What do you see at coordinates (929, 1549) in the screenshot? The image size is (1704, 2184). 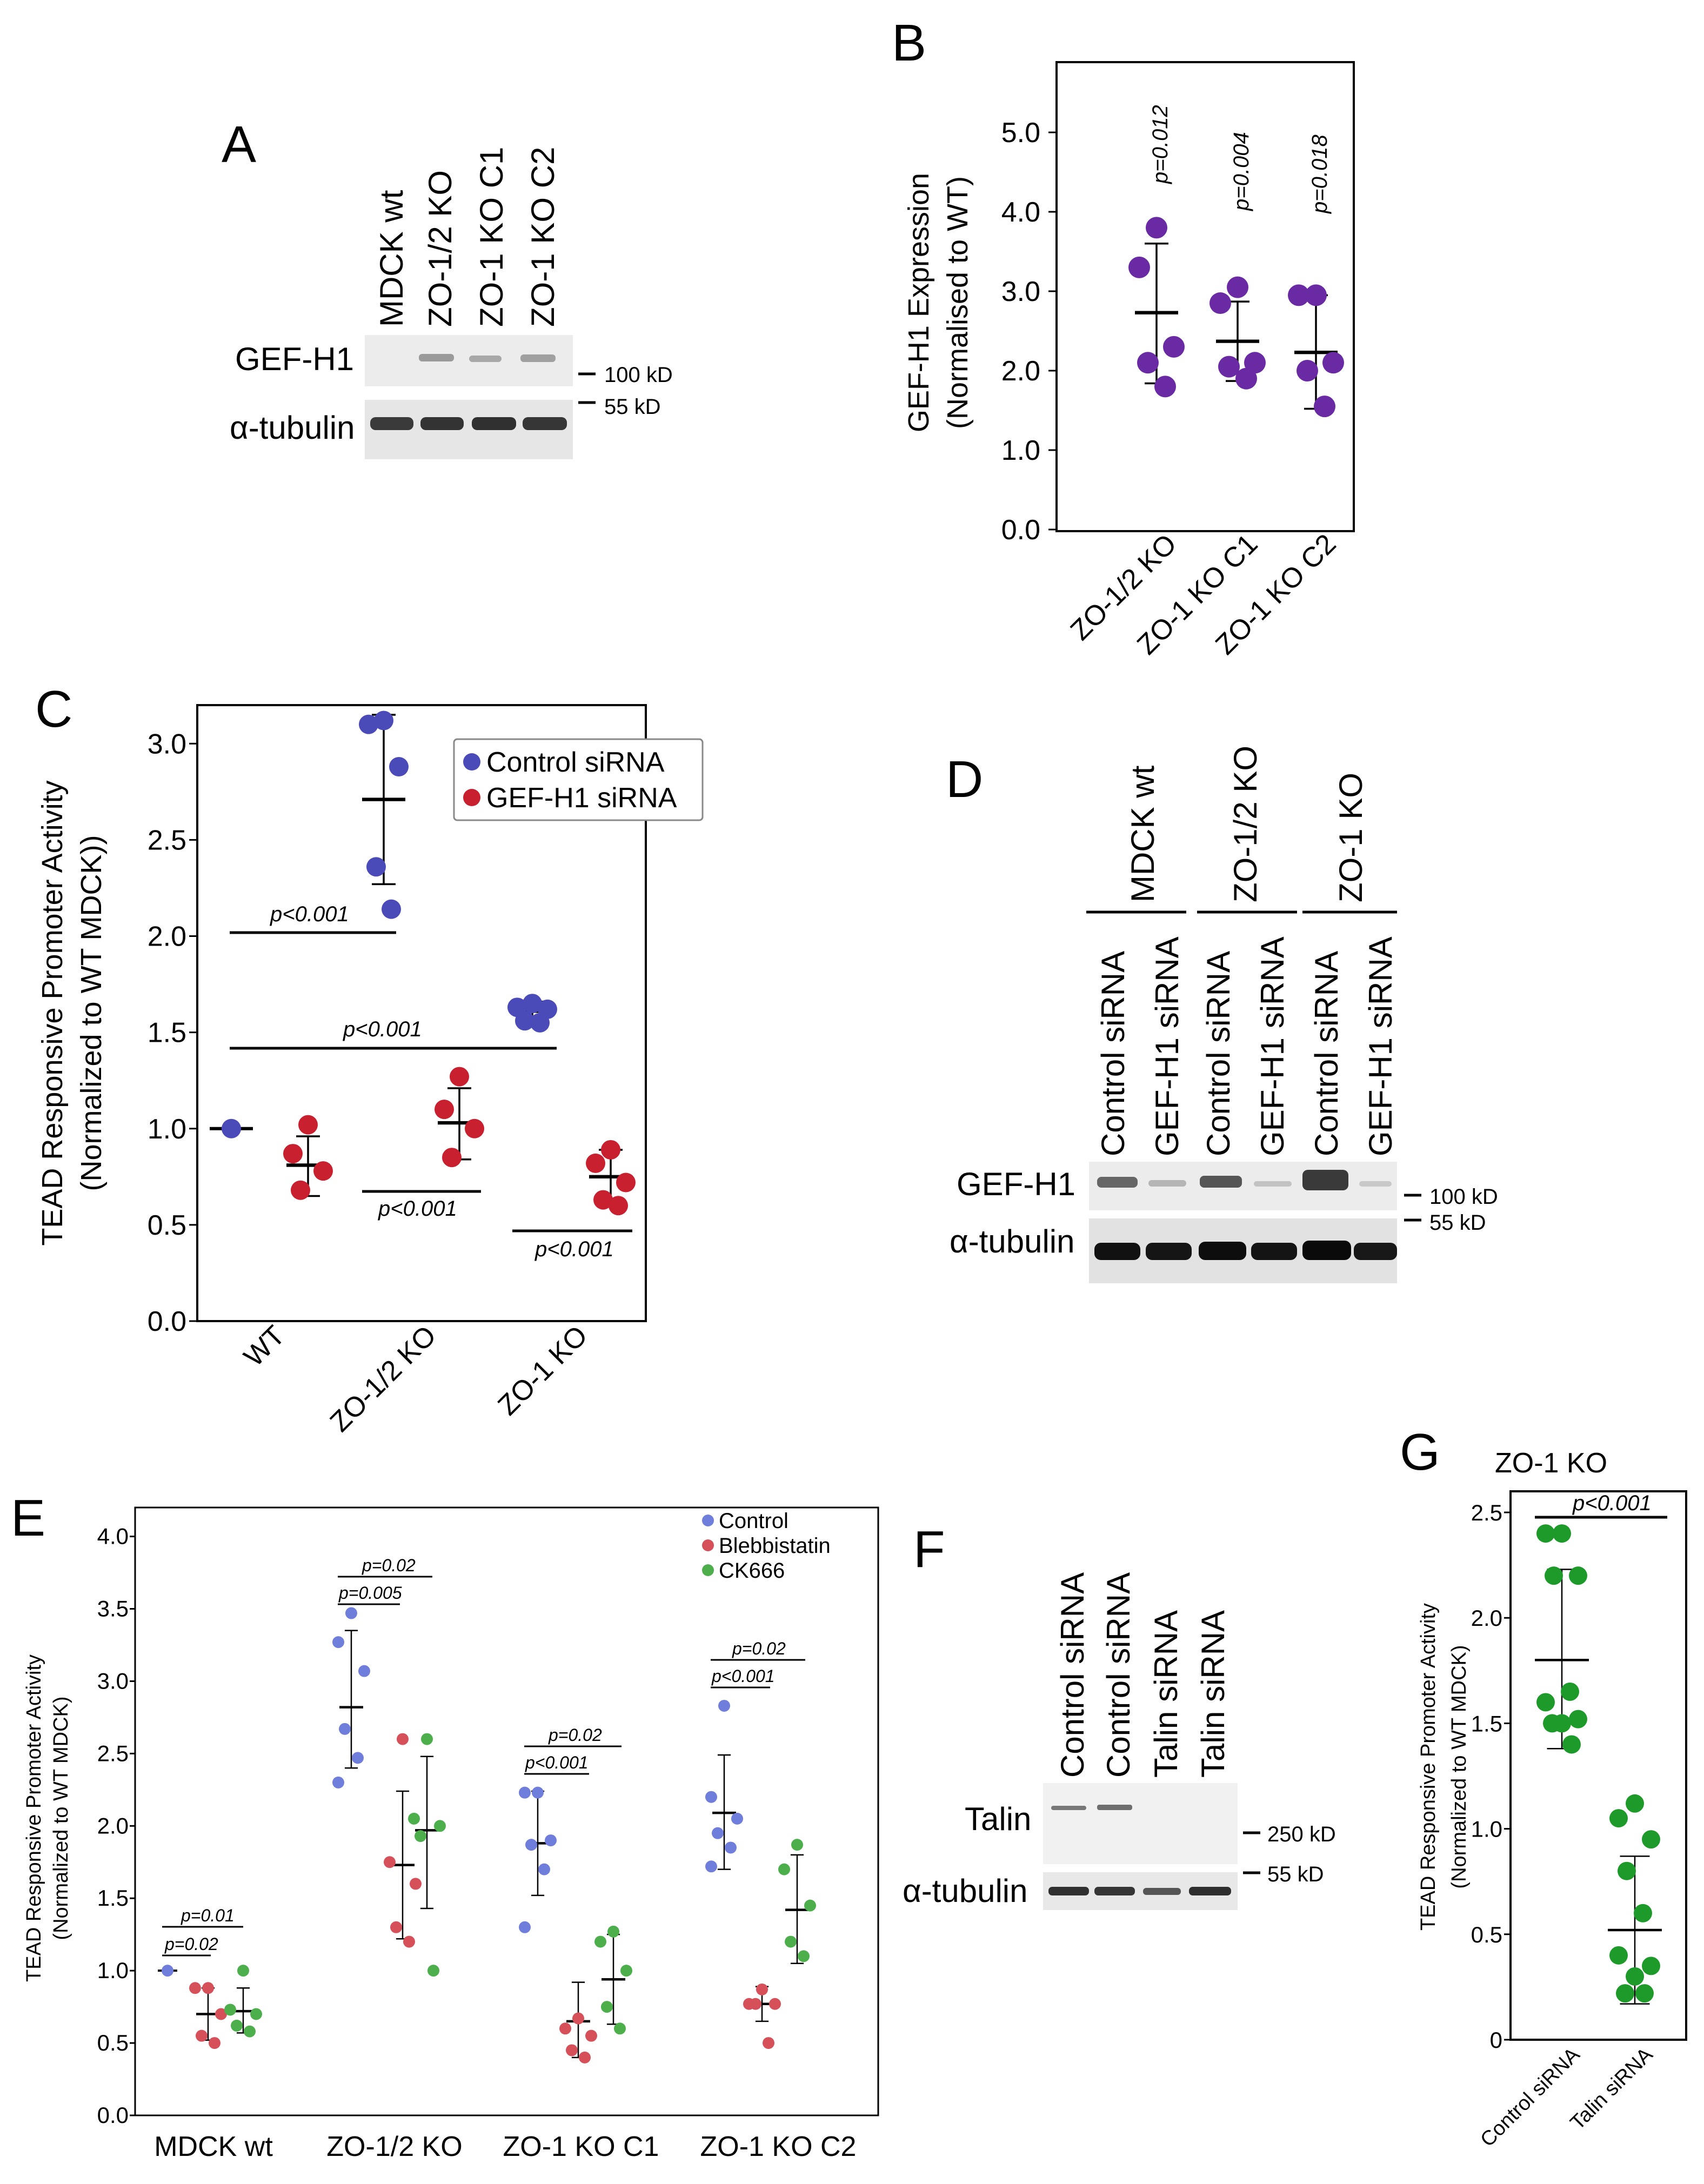 I see `panel-letter-f: F` at bounding box center [929, 1549].